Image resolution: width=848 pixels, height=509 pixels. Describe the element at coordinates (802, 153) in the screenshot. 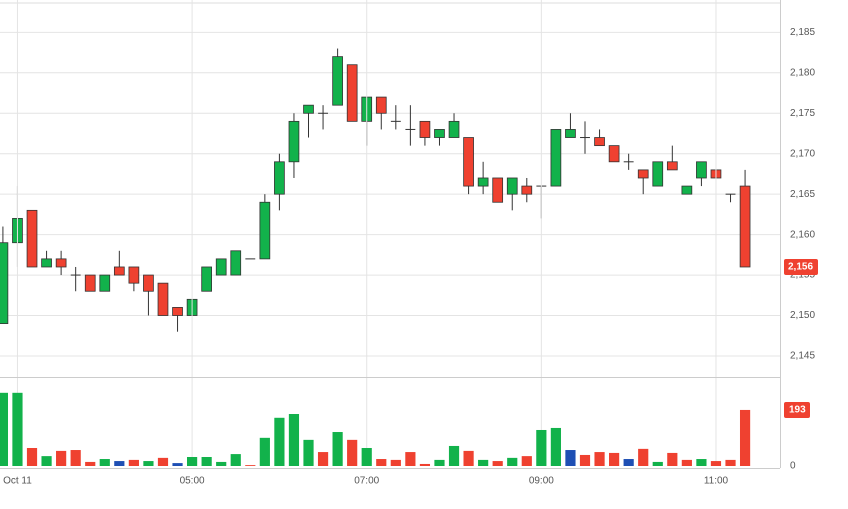

I see `y-tick-label: 2,170` at that location.